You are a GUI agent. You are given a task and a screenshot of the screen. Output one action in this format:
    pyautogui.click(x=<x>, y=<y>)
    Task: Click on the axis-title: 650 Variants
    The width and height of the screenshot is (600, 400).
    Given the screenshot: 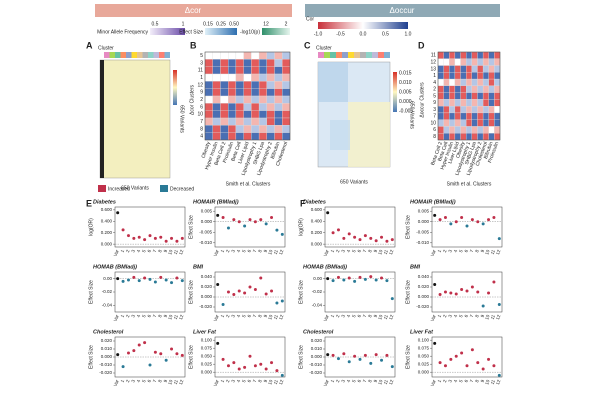 What is the action you would take?
    pyautogui.click(x=354, y=182)
    